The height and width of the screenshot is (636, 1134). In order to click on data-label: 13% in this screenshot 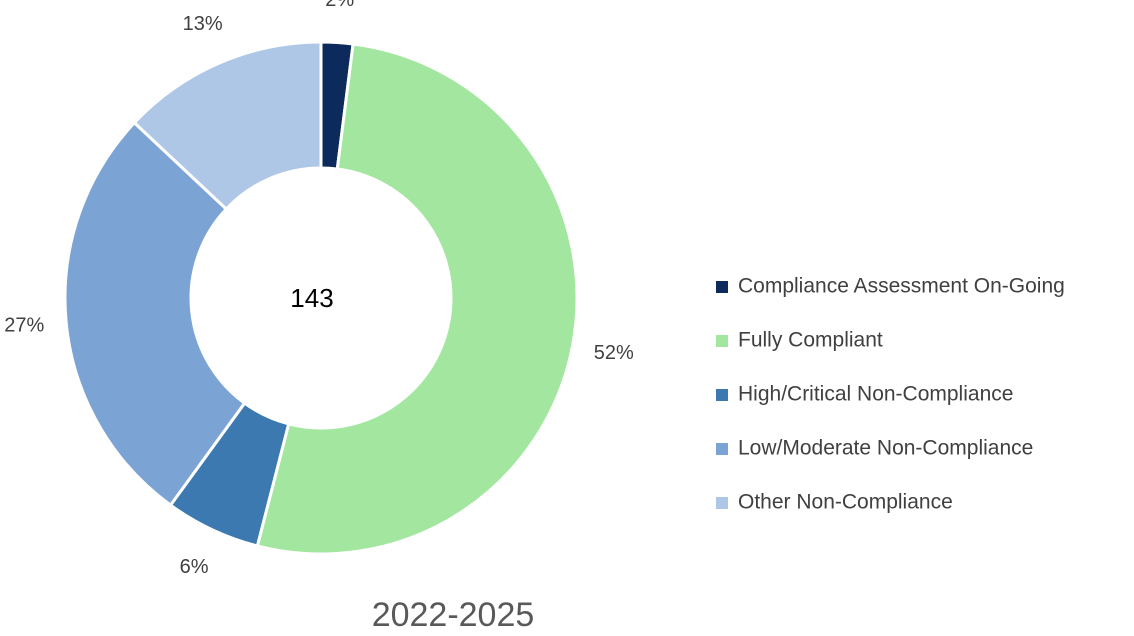, I will do `click(203, 24)`.